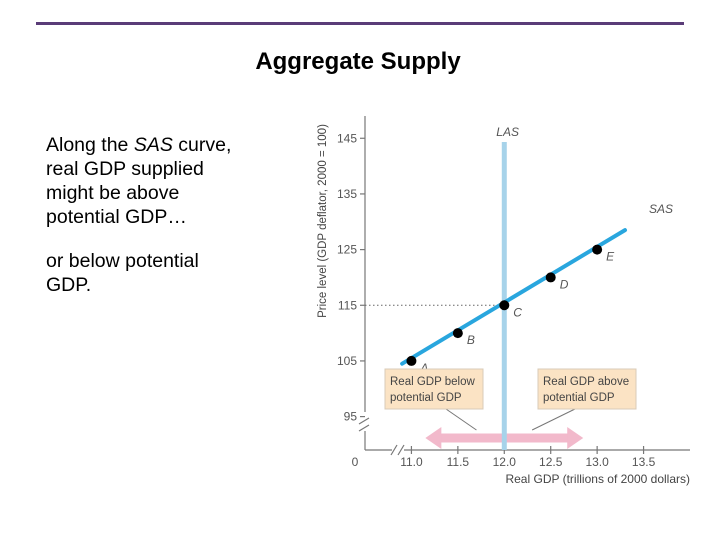 The height and width of the screenshot is (540, 720). Describe the element at coordinates (661, 209) in the screenshot. I see `sas-label: SAS` at that location.